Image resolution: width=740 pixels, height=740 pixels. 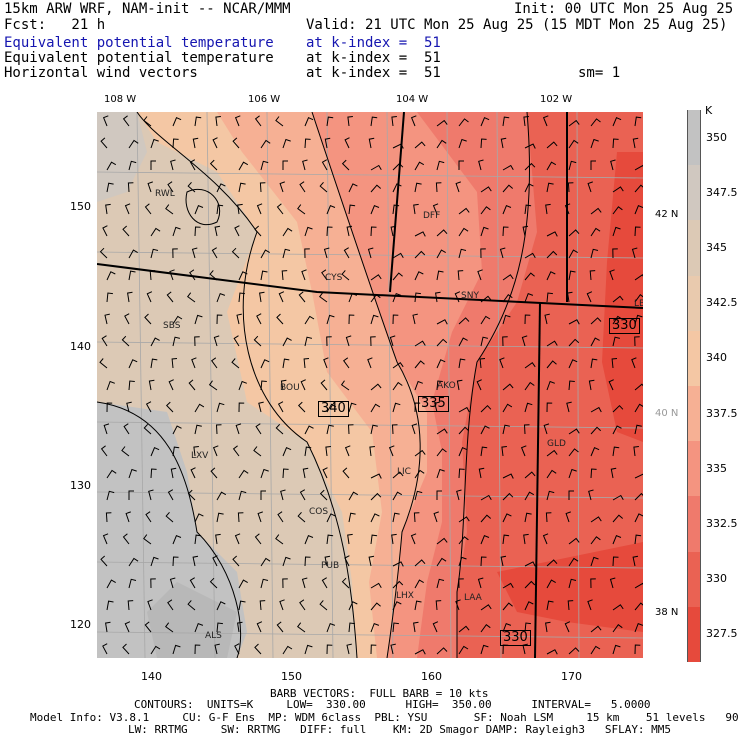 What do you see at coordinates (624, 9) in the screenshot?
I see `init-time: Init: 00 UTC Mon 25 Aug 25` at bounding box center [624, 9].